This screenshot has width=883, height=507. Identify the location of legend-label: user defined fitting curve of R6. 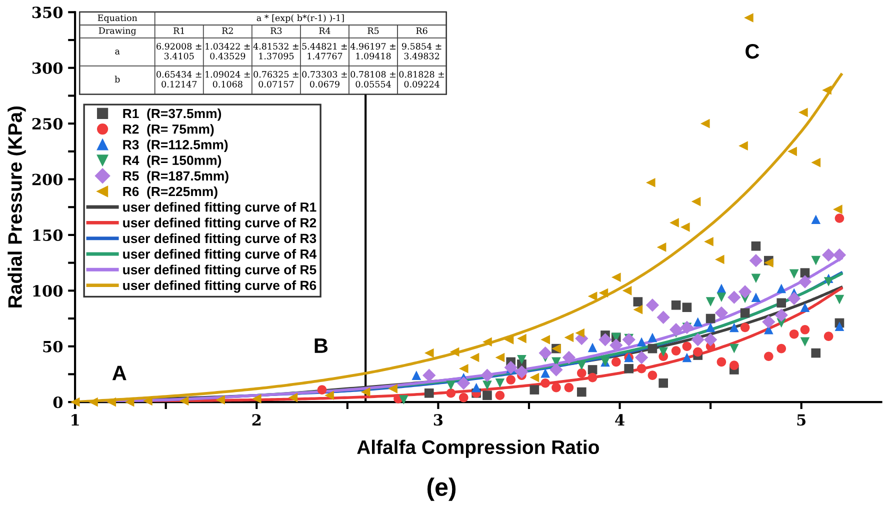
(219, 286).